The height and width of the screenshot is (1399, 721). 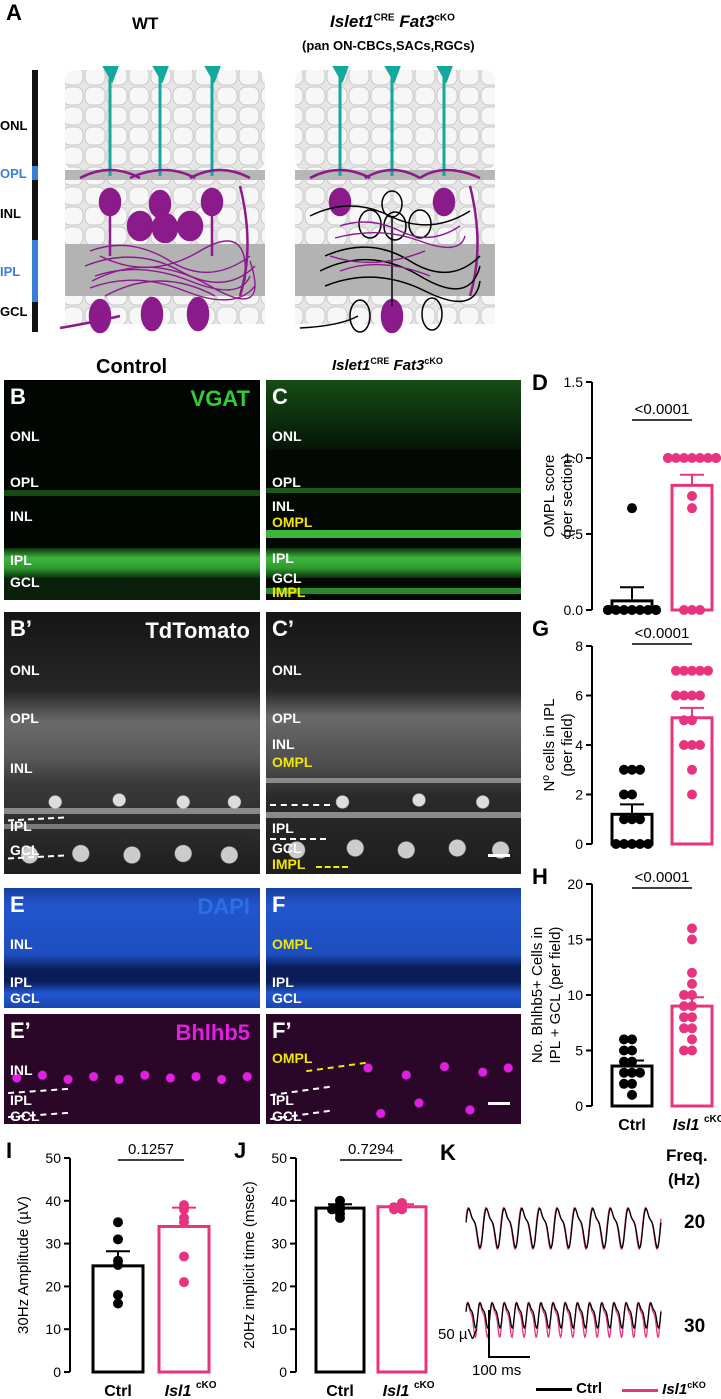 I want to click on wt-schematic, so click(x=162, y=200).